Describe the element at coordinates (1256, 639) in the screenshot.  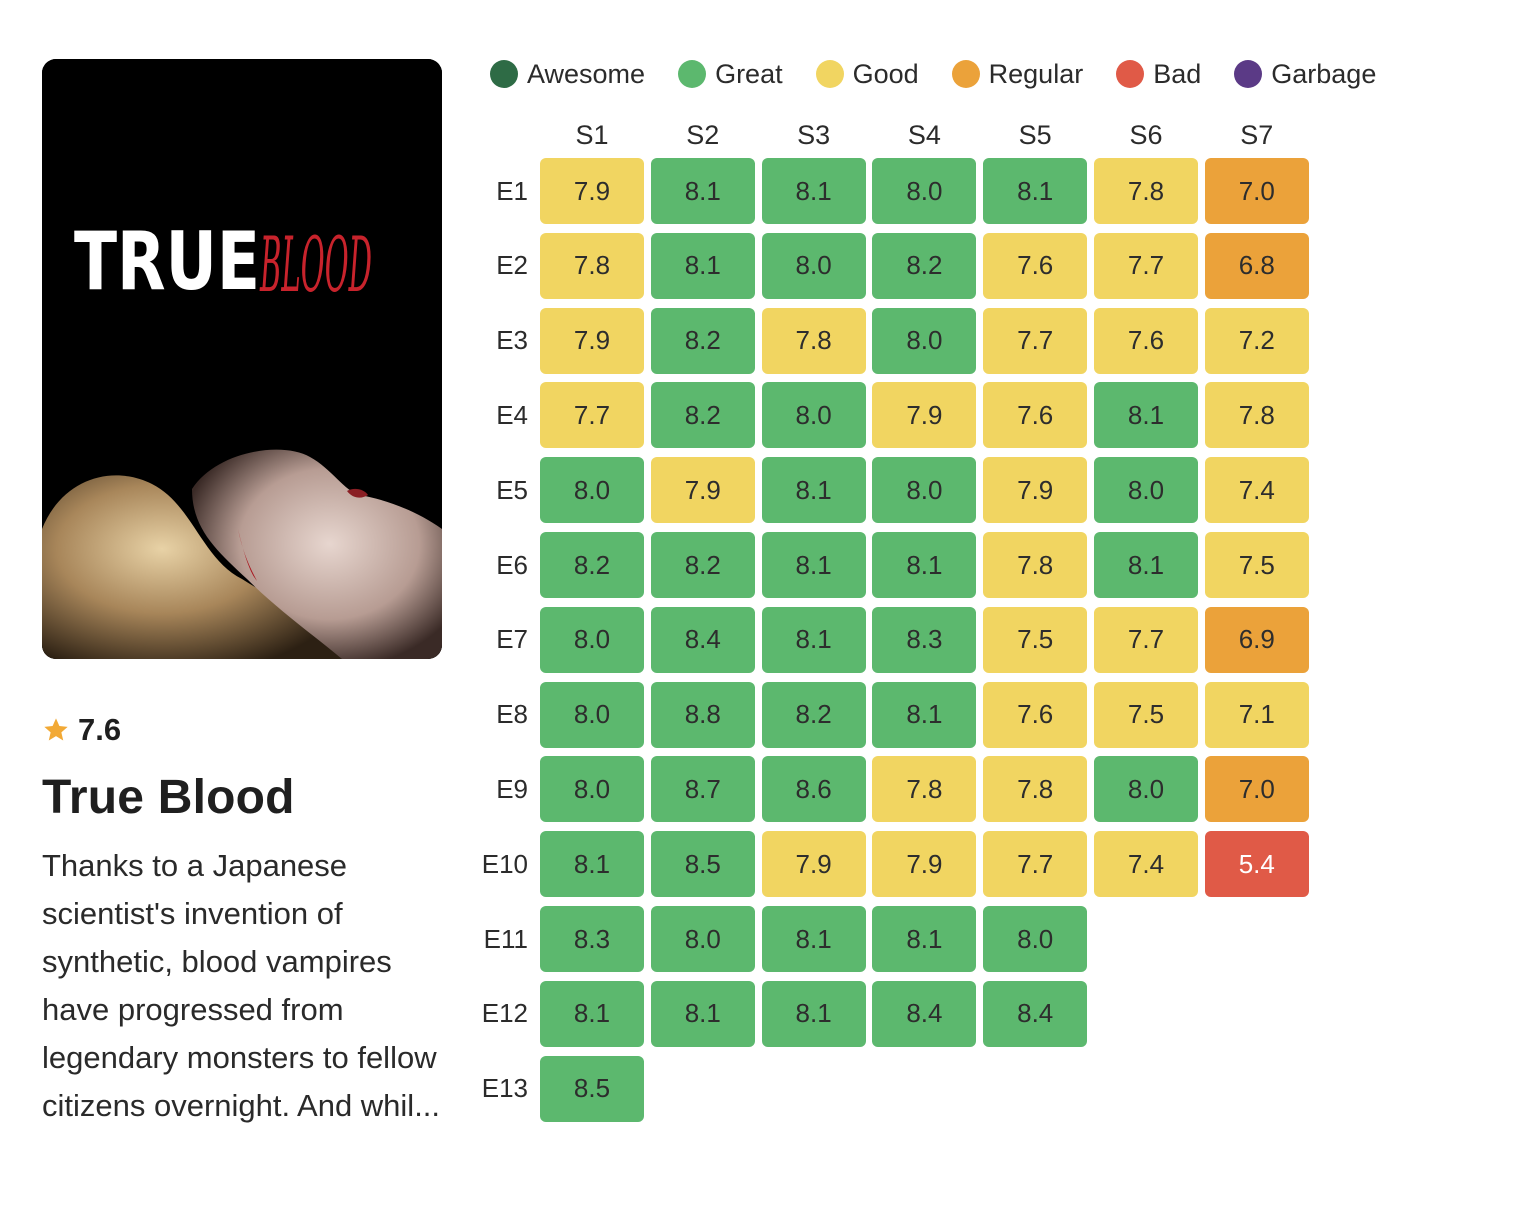
I see `episode-rating-cell: 6.9` at that location.